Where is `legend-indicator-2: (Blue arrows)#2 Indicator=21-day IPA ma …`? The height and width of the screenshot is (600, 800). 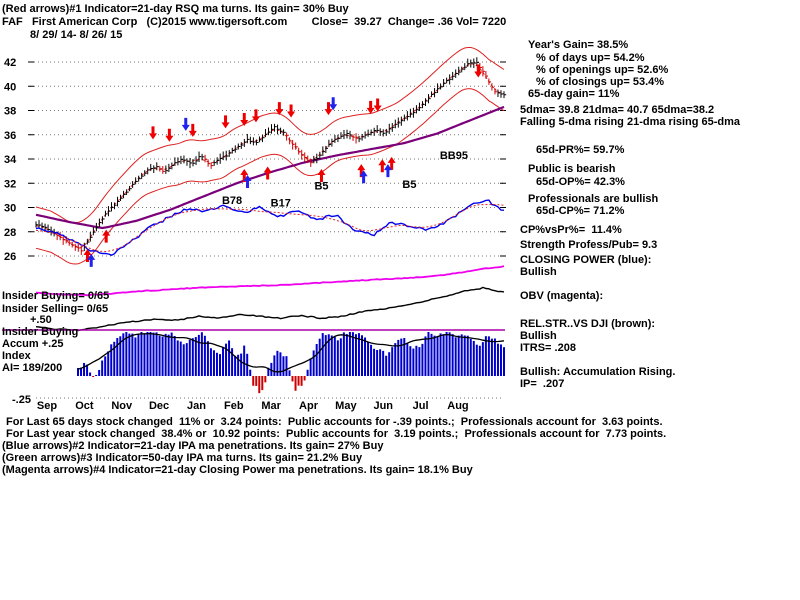 legend-indicator-2: (Blue arrows)#2 Indicator=21-day IPA ma … is located at coordinates (193, 446).